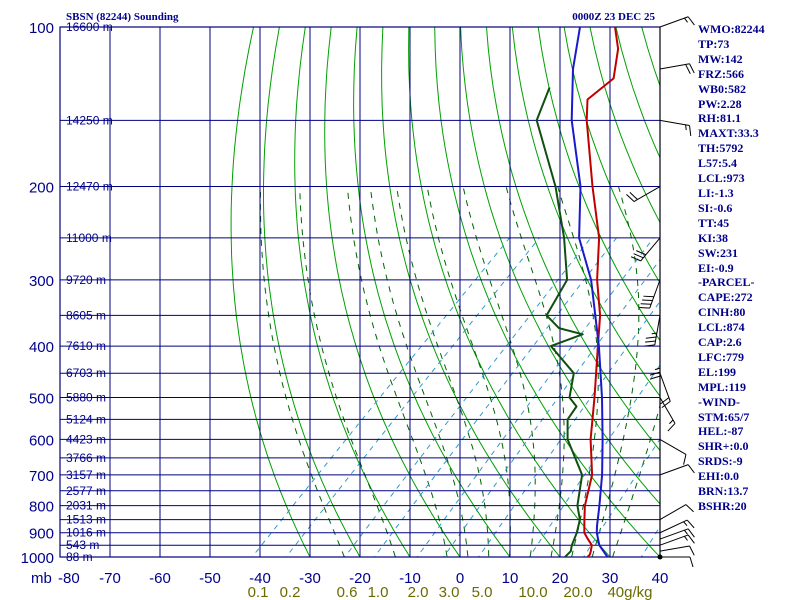 The image size is (800, 600). Describe the element at coordinates (718, 252) in the screenshot. I see `index-entry: SW:231` at that location.